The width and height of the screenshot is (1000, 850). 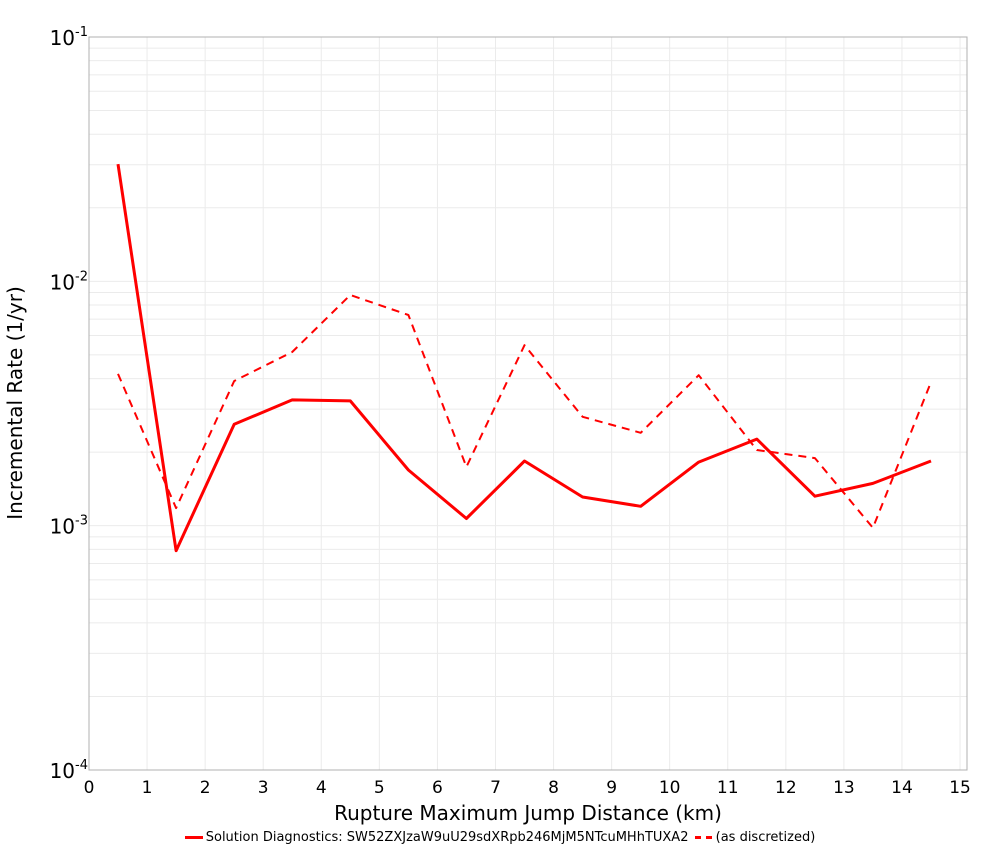 I want to click on y-axis-ticks: 10⁻¹ 10⁻² 10⁻³ 10⁻⁴, so click(x=69, y=404).